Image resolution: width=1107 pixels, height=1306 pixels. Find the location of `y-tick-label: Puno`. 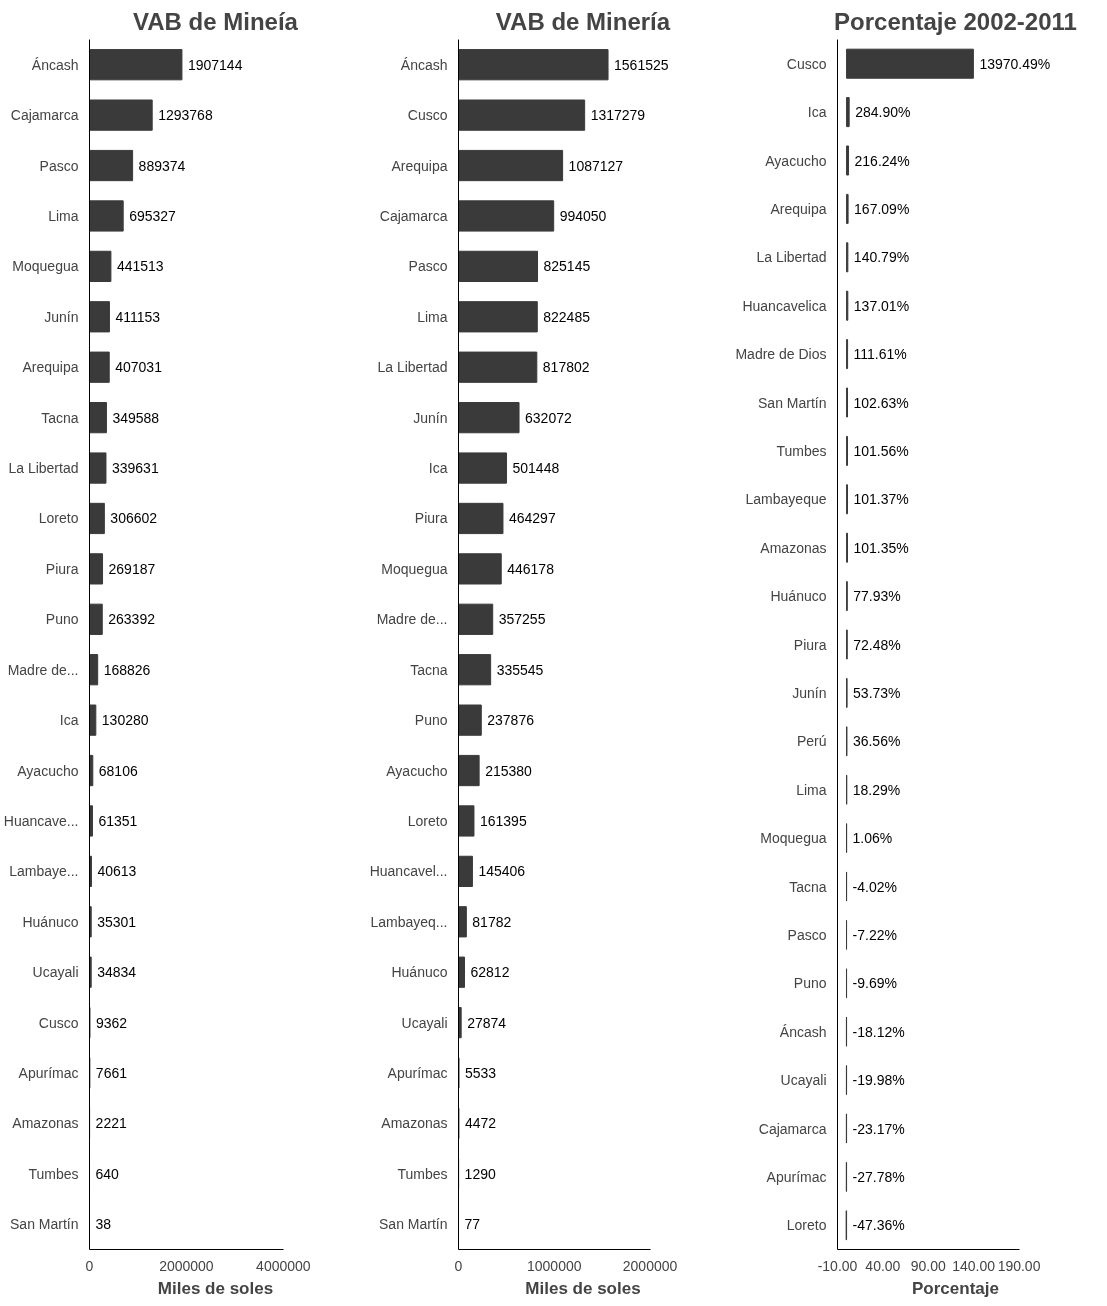

y-tick-label: Puno is located at coordinates (62, 619).